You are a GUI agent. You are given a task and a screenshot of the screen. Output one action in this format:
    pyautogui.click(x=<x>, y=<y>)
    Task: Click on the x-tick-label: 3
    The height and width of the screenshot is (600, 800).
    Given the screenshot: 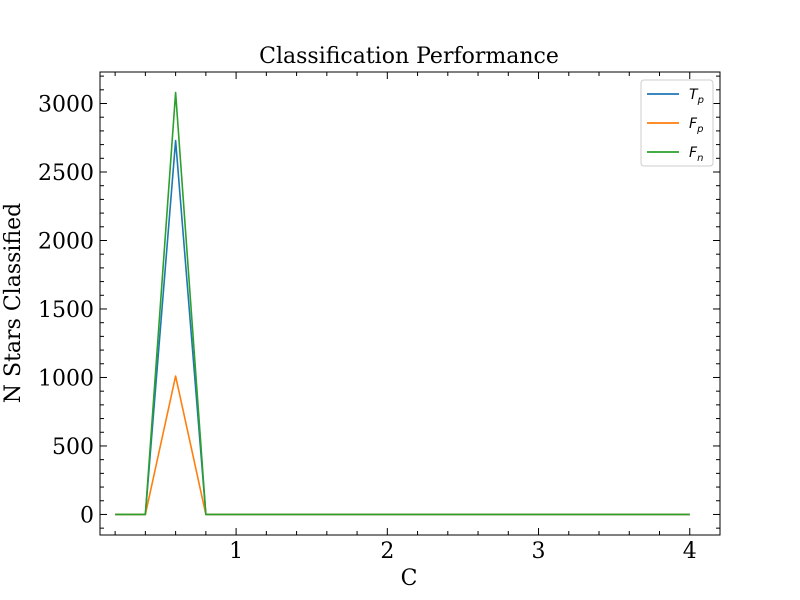 What is the action you would take?
    pyautogui.click(x=539, y=551)
    